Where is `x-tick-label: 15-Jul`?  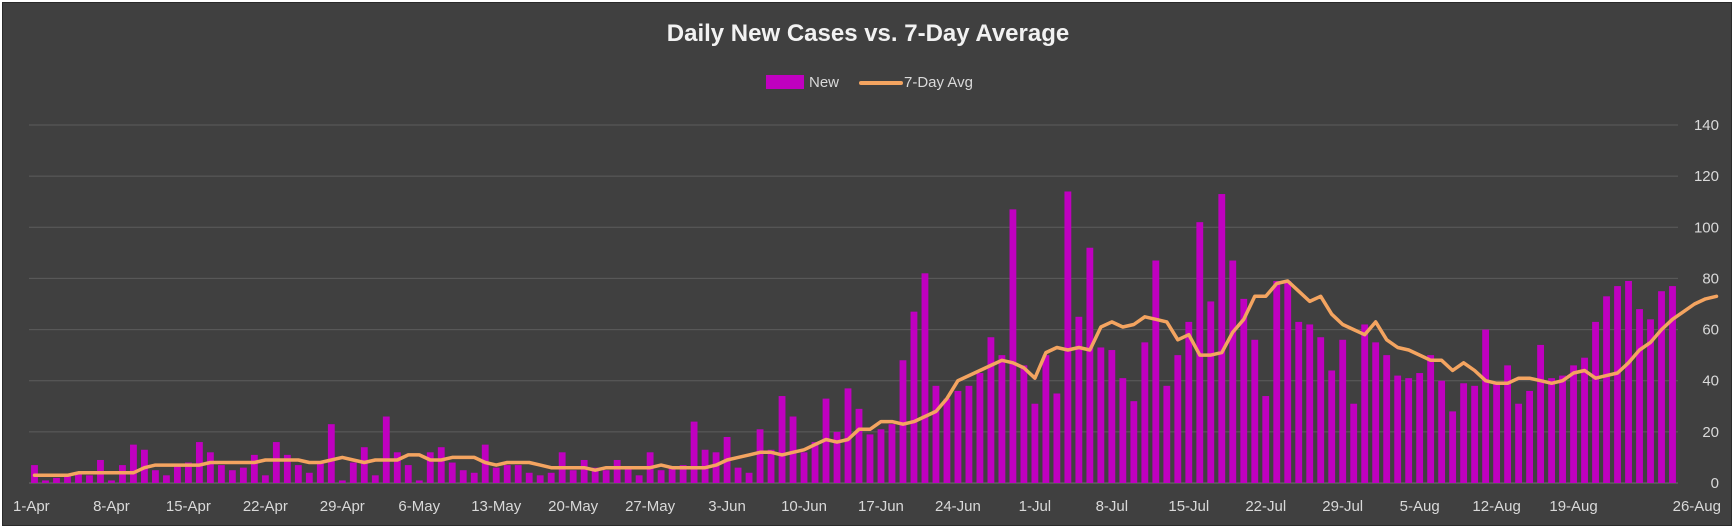 x-tick-label: 15-Jul is located at coordinates (1188, 506).